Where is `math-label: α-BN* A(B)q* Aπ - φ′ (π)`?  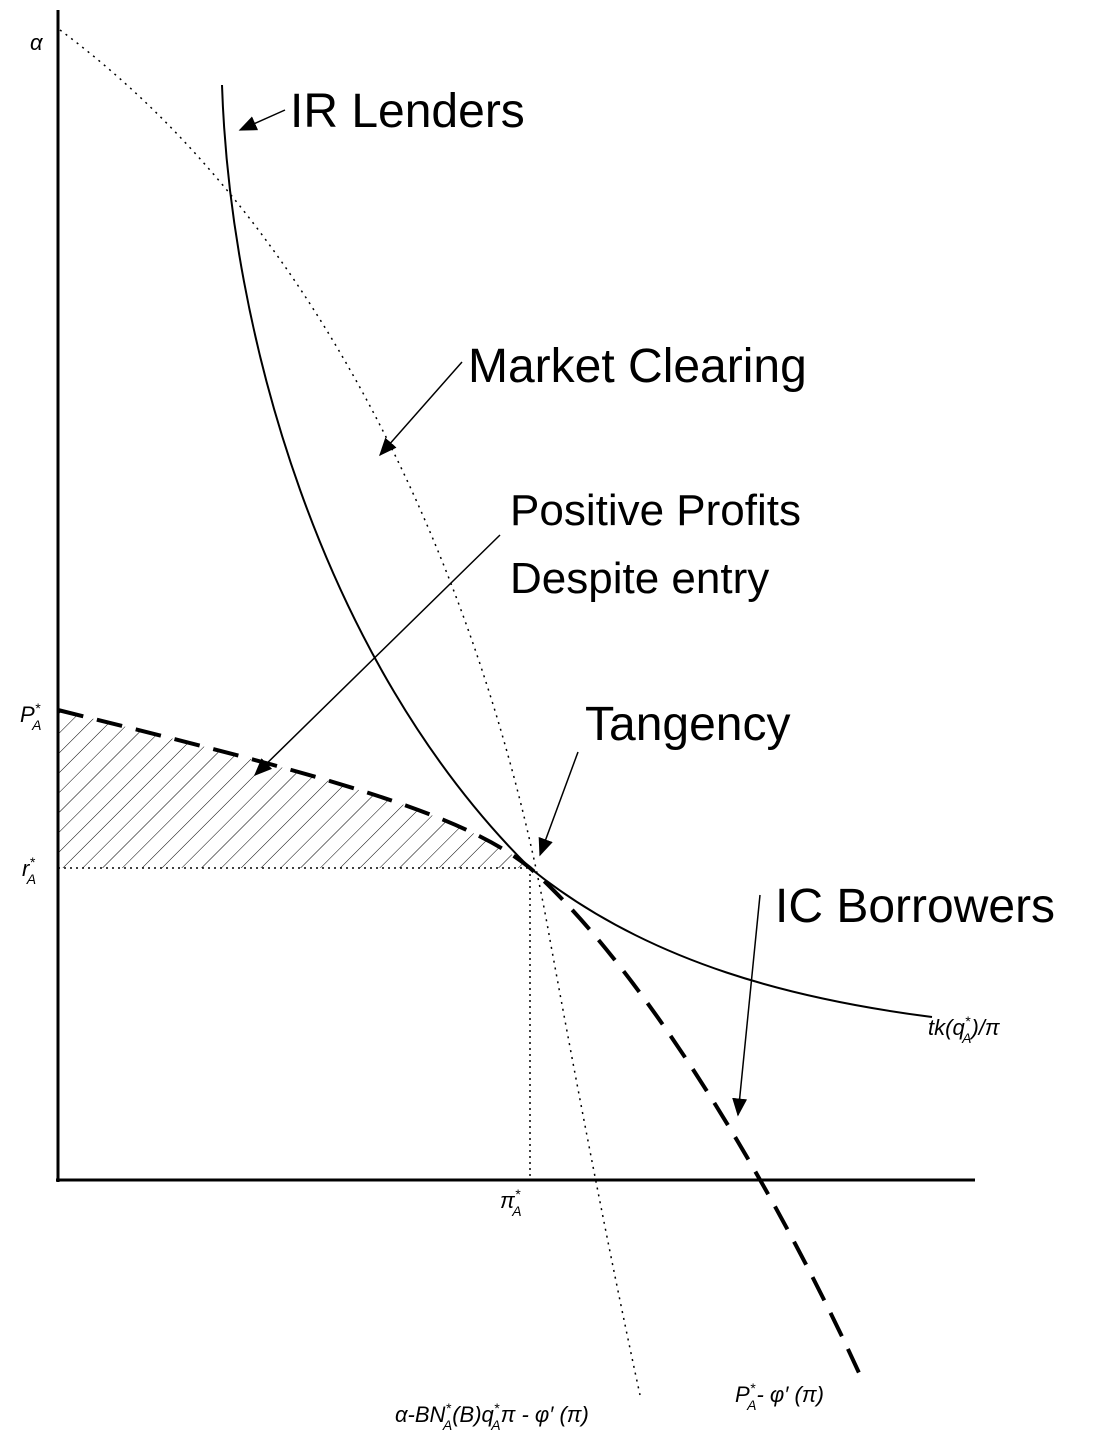
math-label: α-BN* A(B)q* Aπ - φ′ (π) is located at coordinates (492, 1416).